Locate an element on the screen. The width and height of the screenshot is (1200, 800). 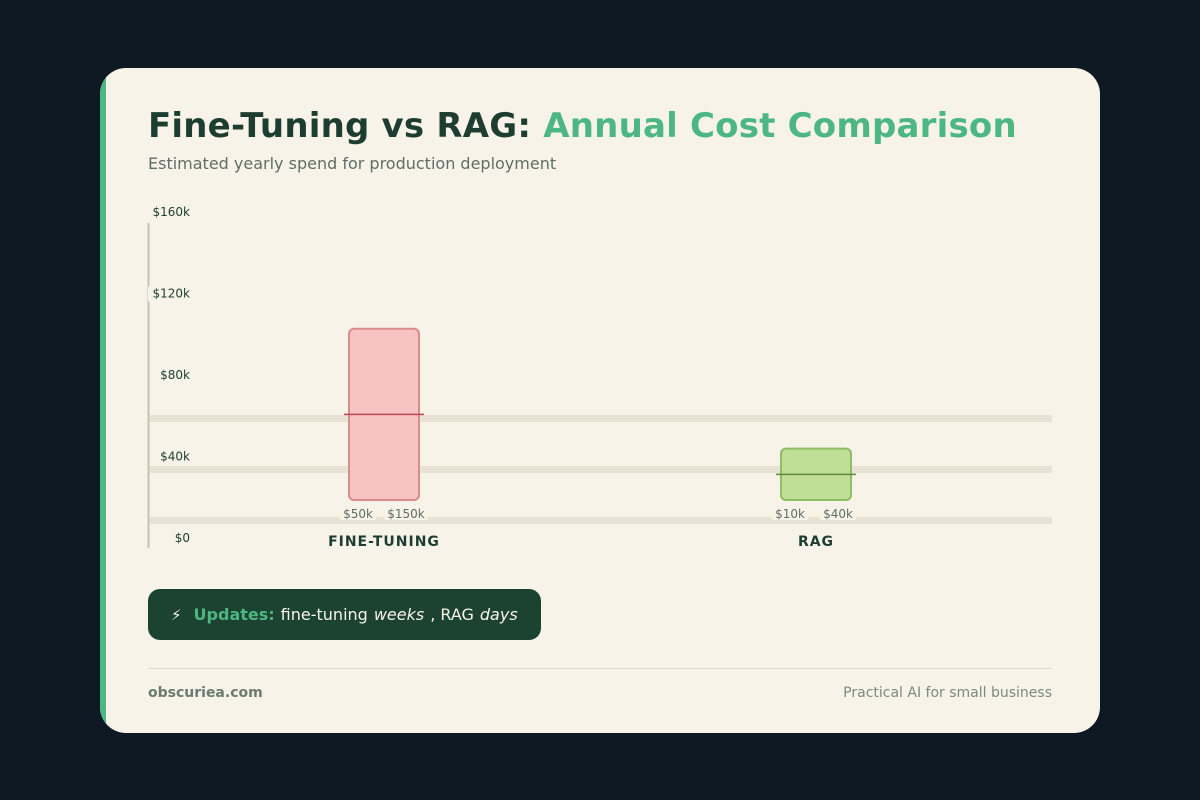
y-tick-label: $0 is located at coordinates (182, 538).